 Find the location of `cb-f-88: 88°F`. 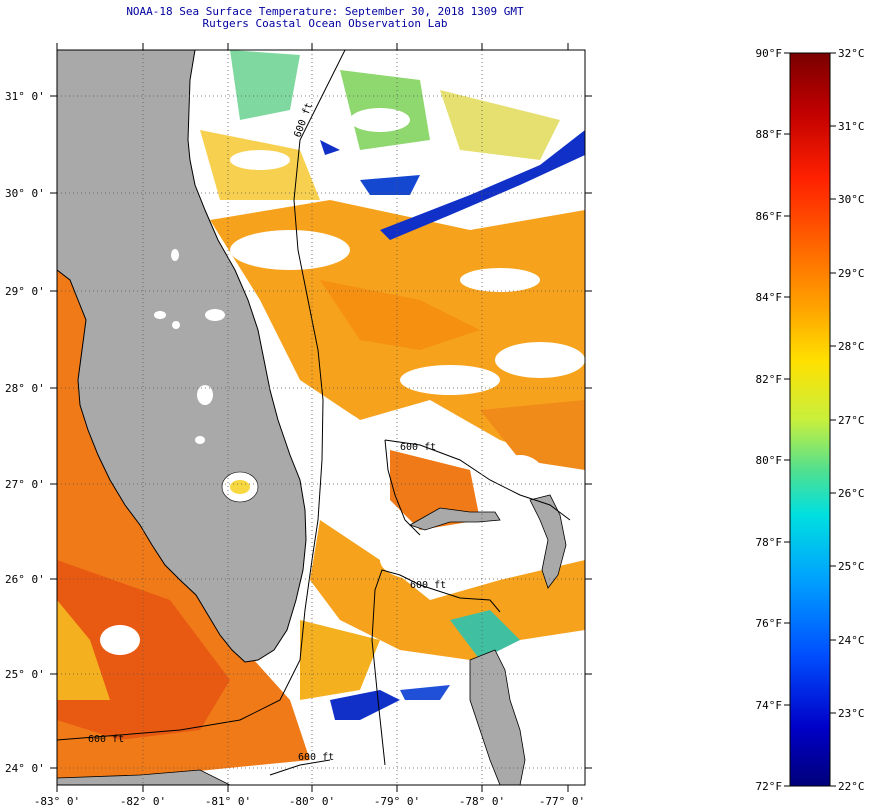

cb-f-88: 88°F is located at coordinates (769, 134).